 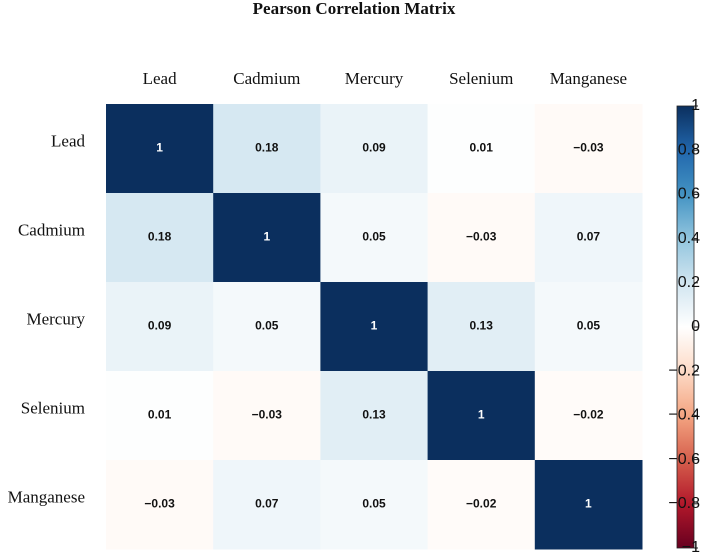 What do you see at coordinates (695, 326) in the screenshot?
I see `colorbar-tick-label: 0` at bounding box center [695, 326].